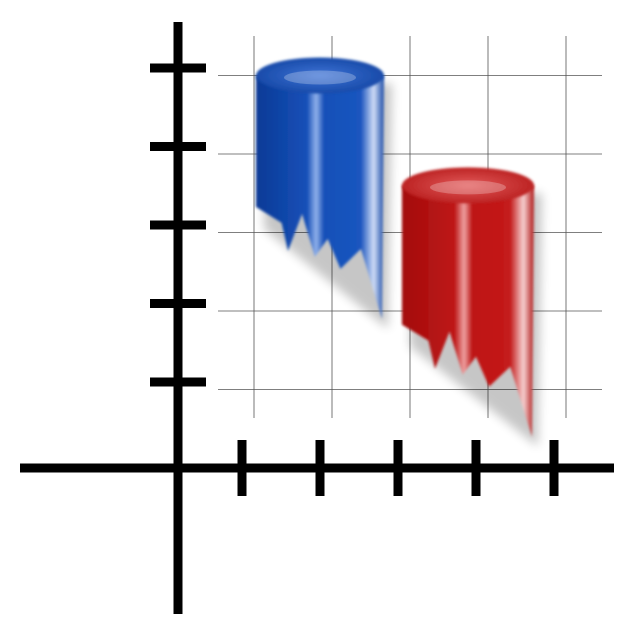  Describe the element at coordinates (468, 311) in the screenshot. I see `bar-series-2-body` at that location.